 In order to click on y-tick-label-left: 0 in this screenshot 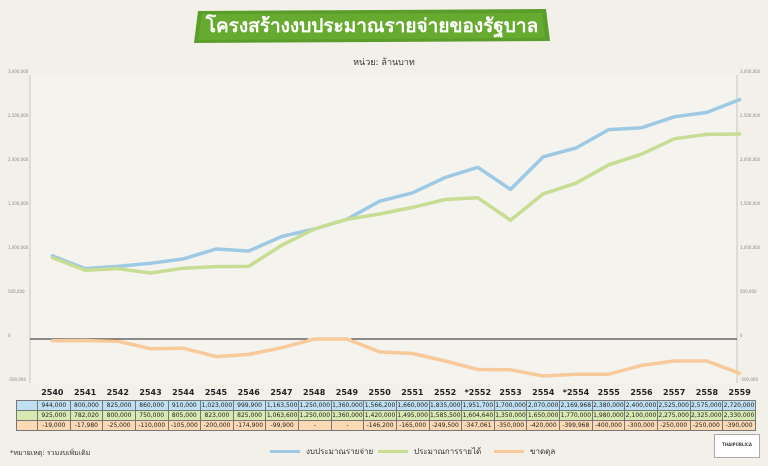, I will do `click(9, 335)`.